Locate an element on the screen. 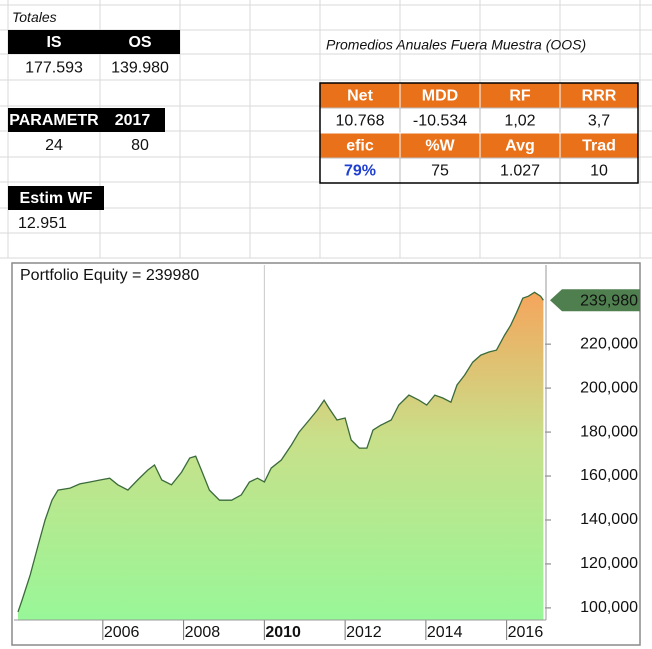  cell: 3,7 is located at coordinates (599, 121).